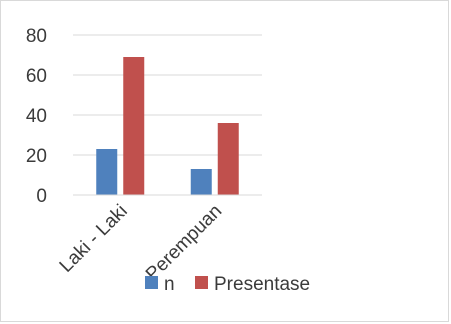 Image resolution: width=451 pixels, height=324 pixels. What do you see at coordinates (169, 284) in the screenshot?
I see `legend-label-n: n` at bounding box center [169, 284].